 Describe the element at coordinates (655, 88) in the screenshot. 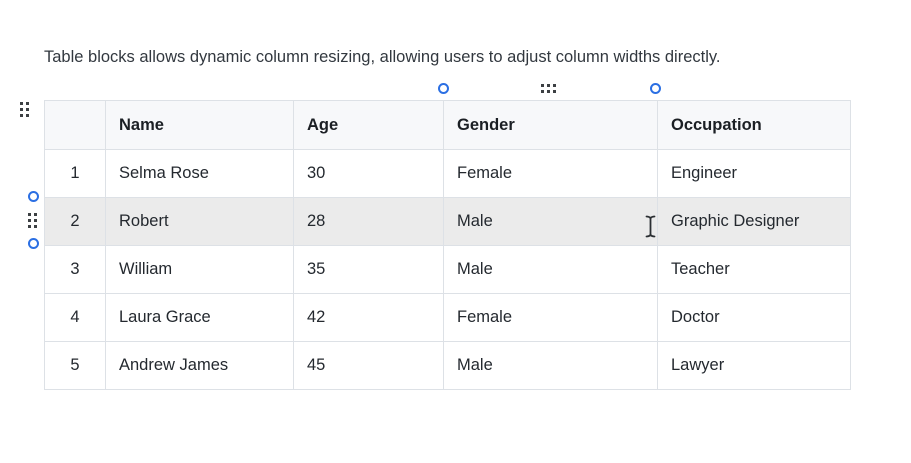

I see `column-resize-handle-right-circle` at that location.